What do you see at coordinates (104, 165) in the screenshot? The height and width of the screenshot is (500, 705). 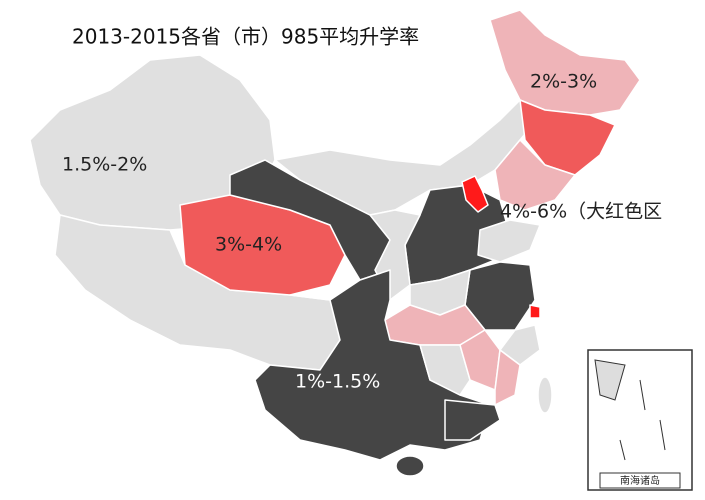 I see `region-label: 1.5%-2%` at bounding box center [104, 165].